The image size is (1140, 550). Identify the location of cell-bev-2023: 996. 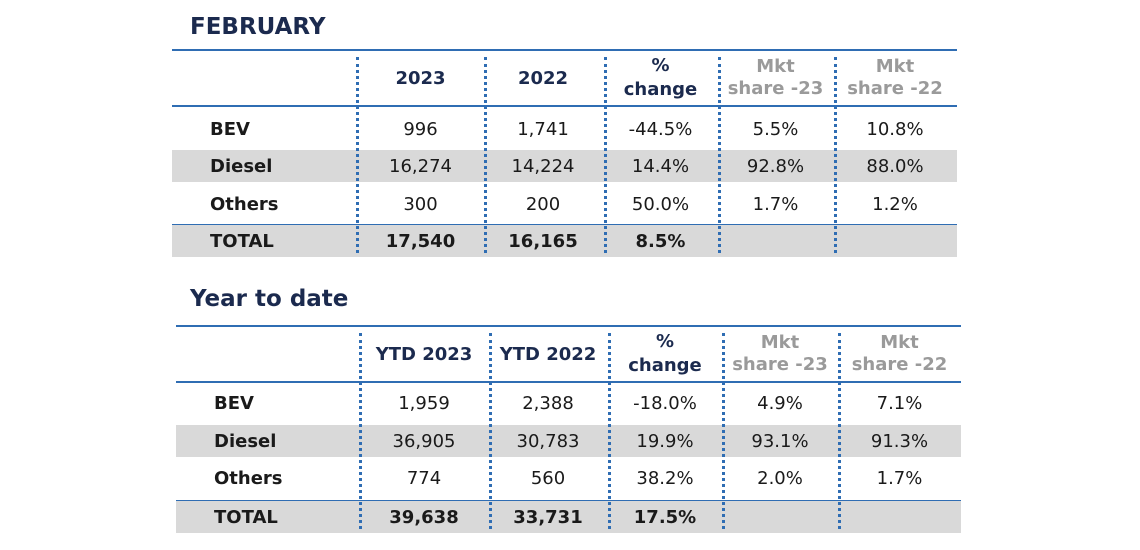
(420, 129).